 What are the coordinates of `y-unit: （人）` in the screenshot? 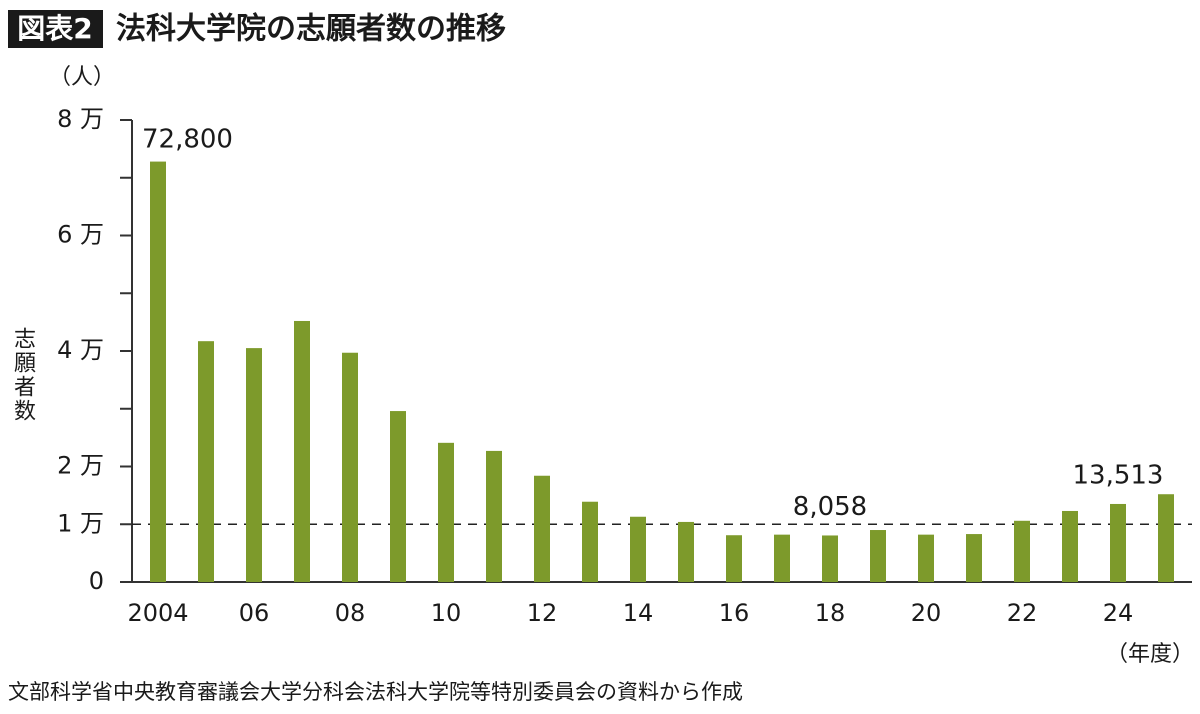 It's located at (82, 77).